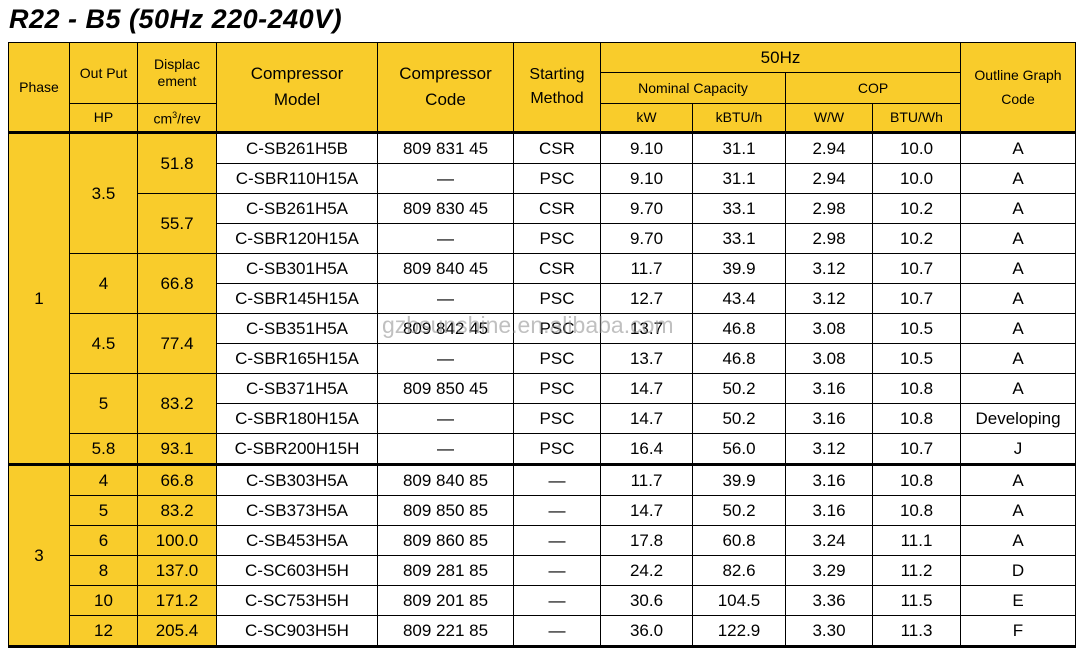 The width and height of the screenshot is (1082, 653). What do you see at coordinates (557, 98) in the screenshot?
I see `header-text: Method` at bounding box center [557, 98].